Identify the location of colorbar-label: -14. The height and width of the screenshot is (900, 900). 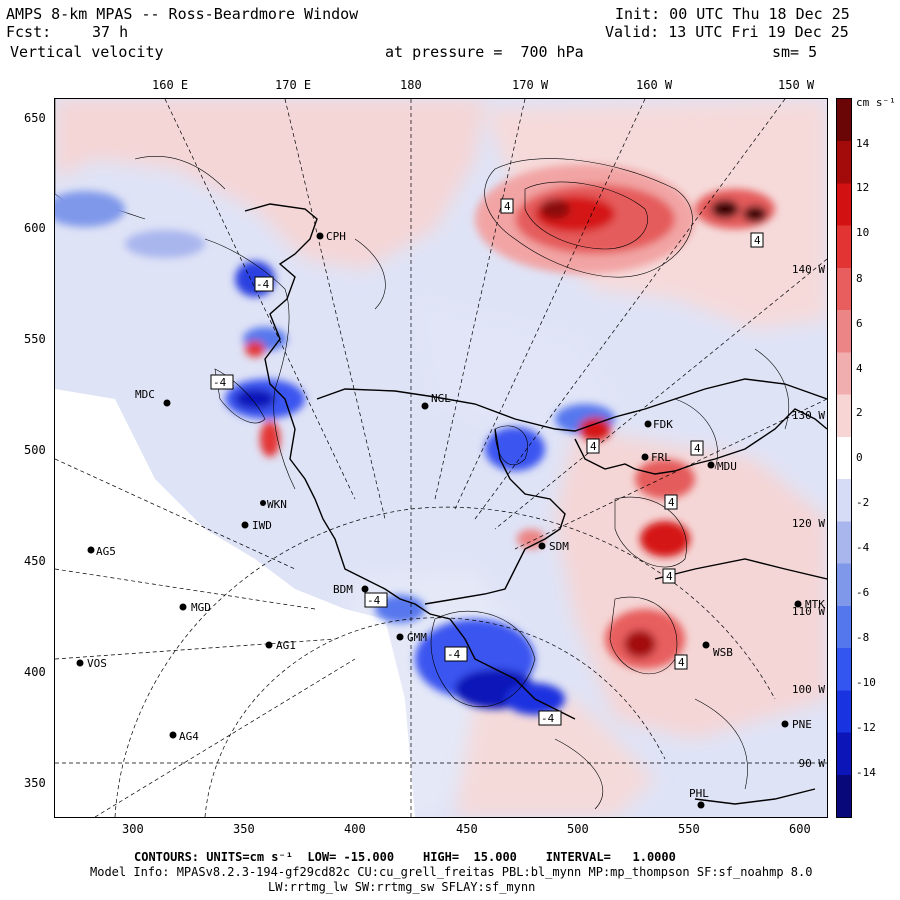
(866, 772).